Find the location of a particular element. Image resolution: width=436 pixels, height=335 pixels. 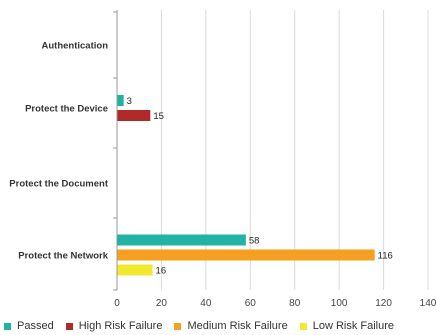

category-label: Authentication is located at coordinates (75, 46).